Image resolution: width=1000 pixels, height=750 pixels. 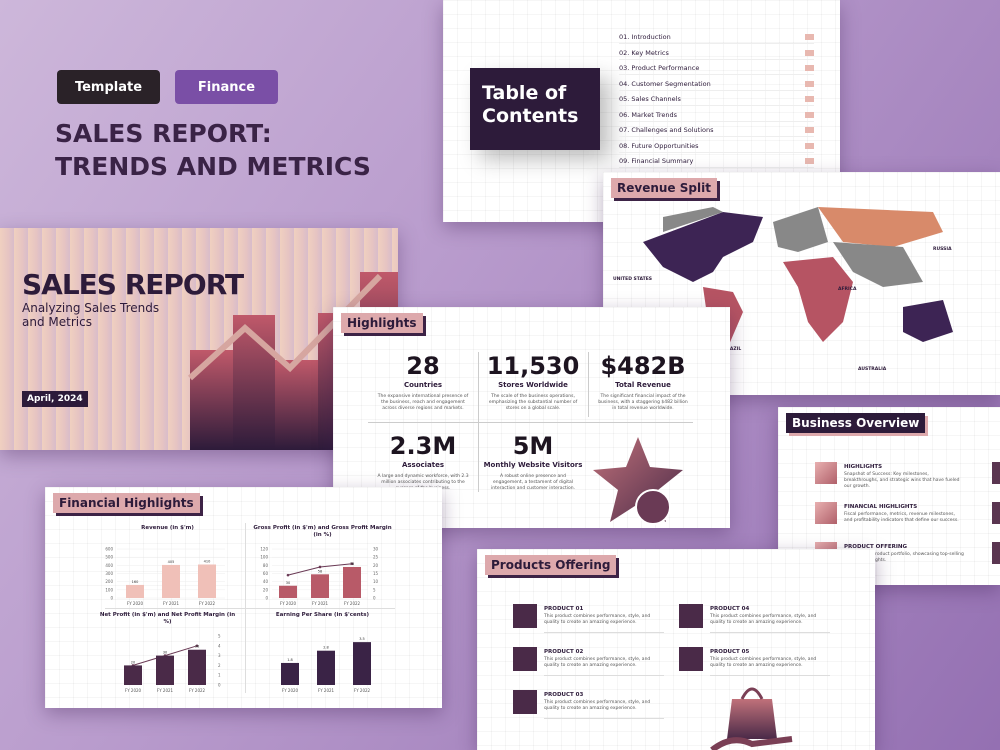 What do you see at coordinates (847, 289) in the screenshot?
I see `region-label: AFRICA` at bounding box center [847, 289].